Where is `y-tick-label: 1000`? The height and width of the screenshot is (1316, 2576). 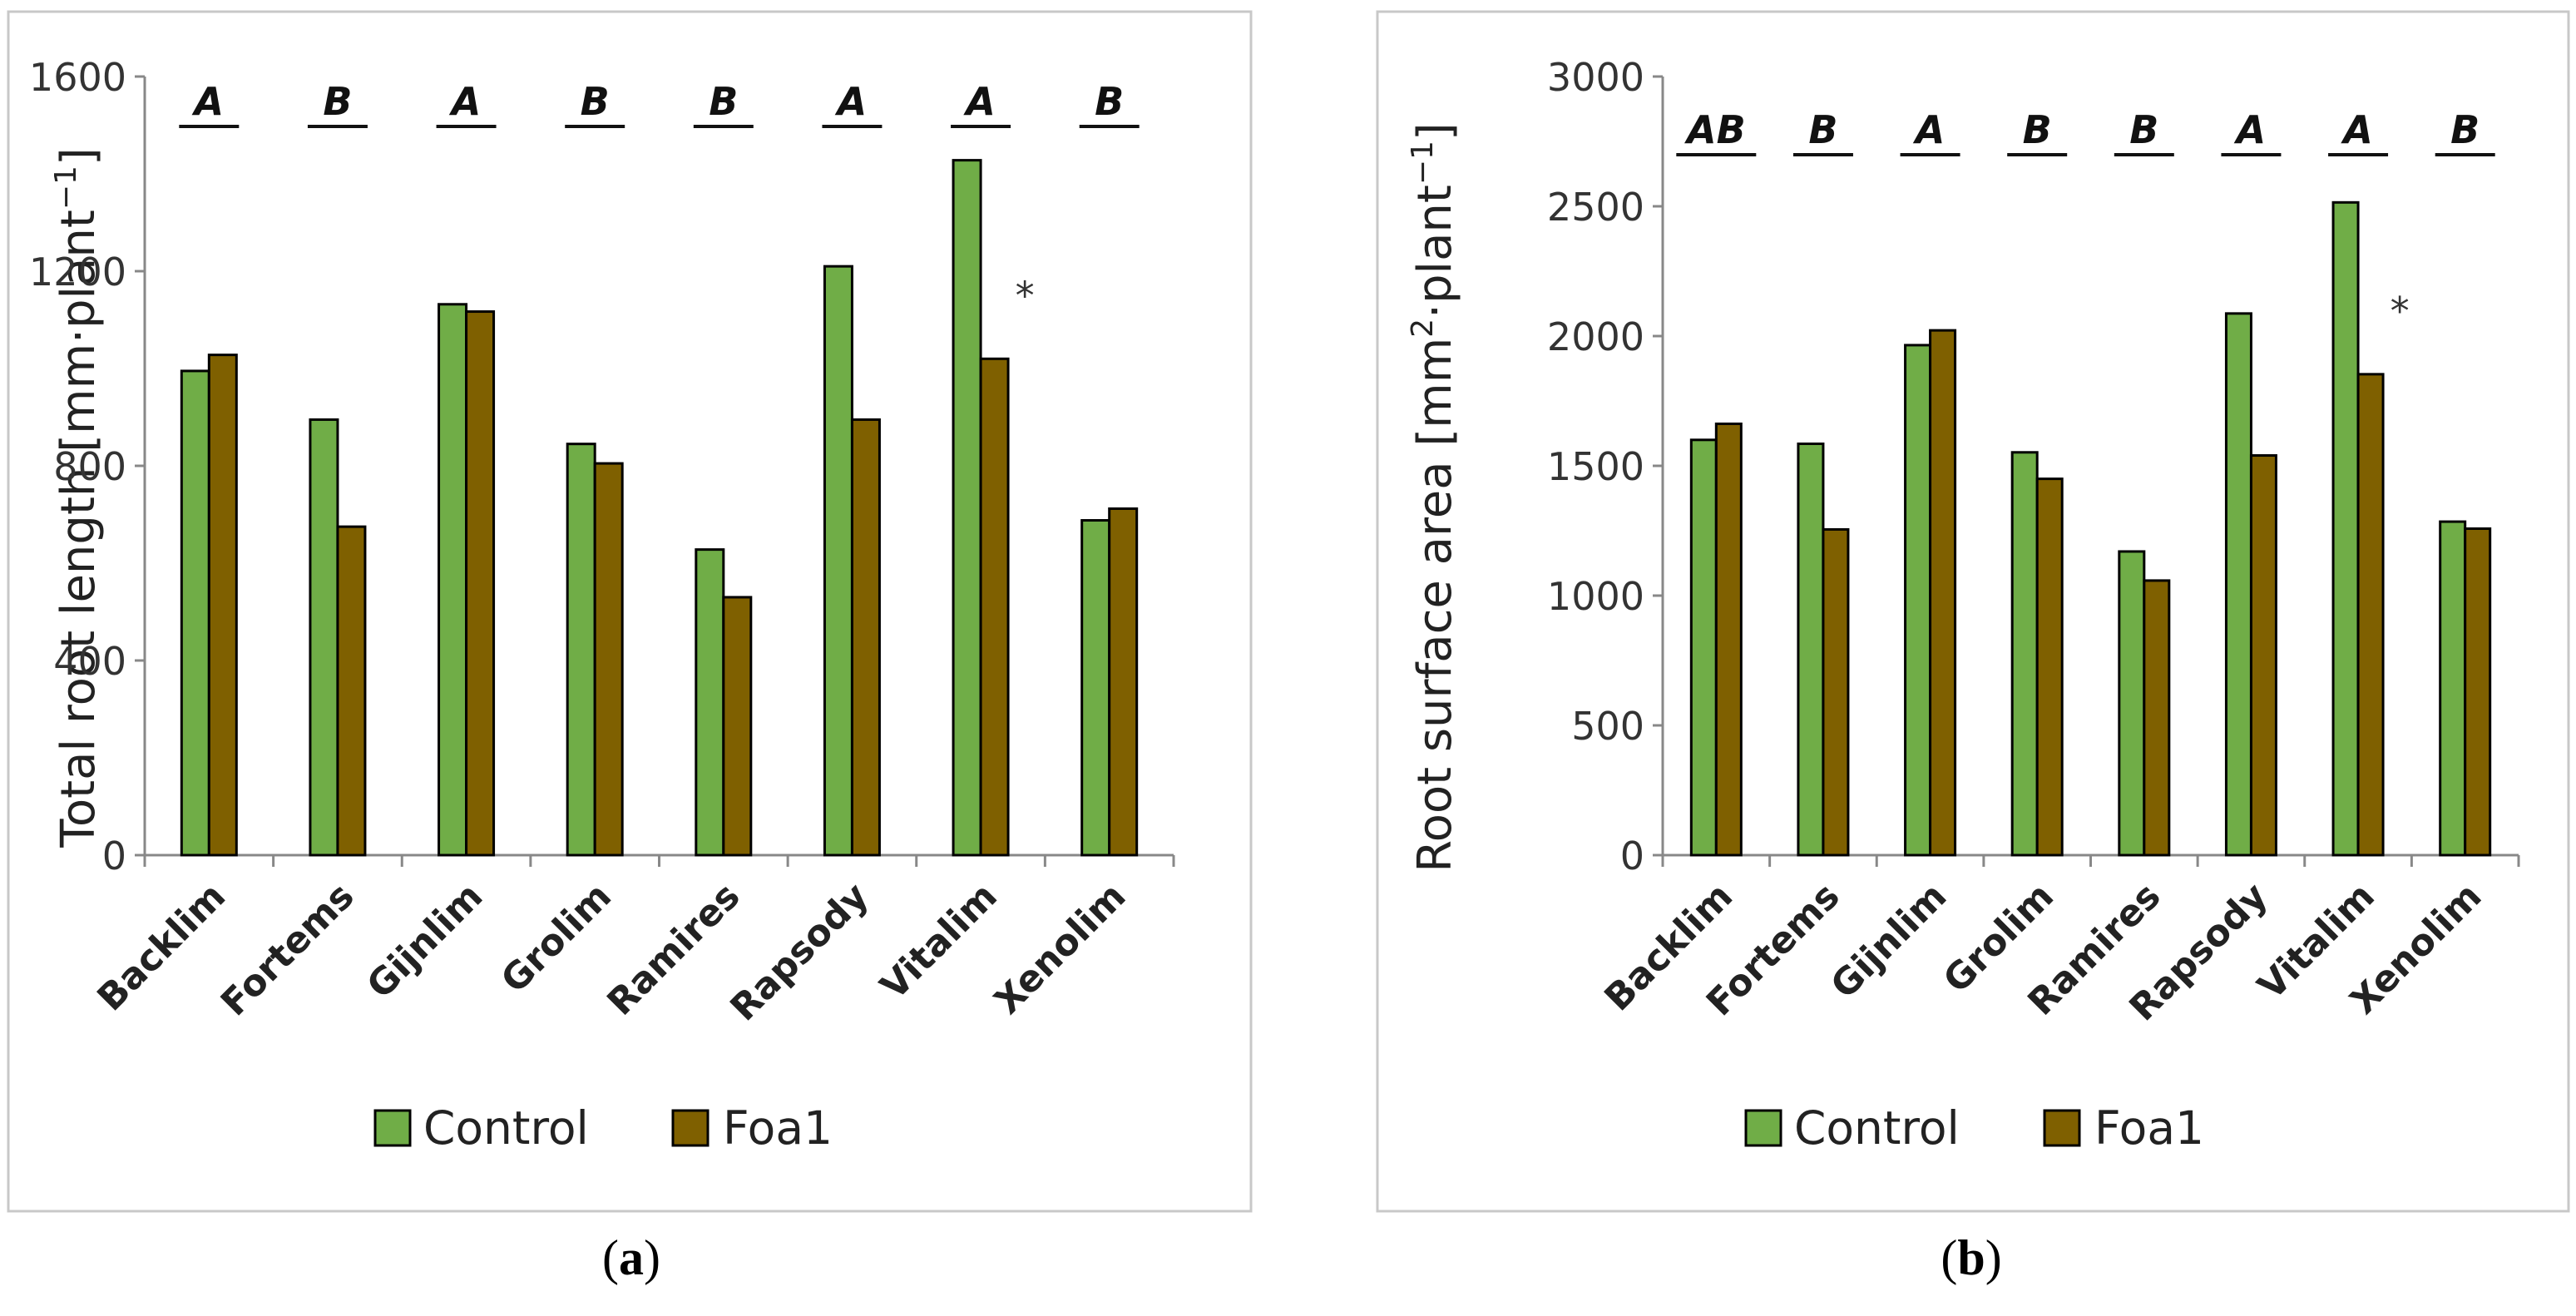 y-tick-label: 1000 is located at coordinates (1595, 596).